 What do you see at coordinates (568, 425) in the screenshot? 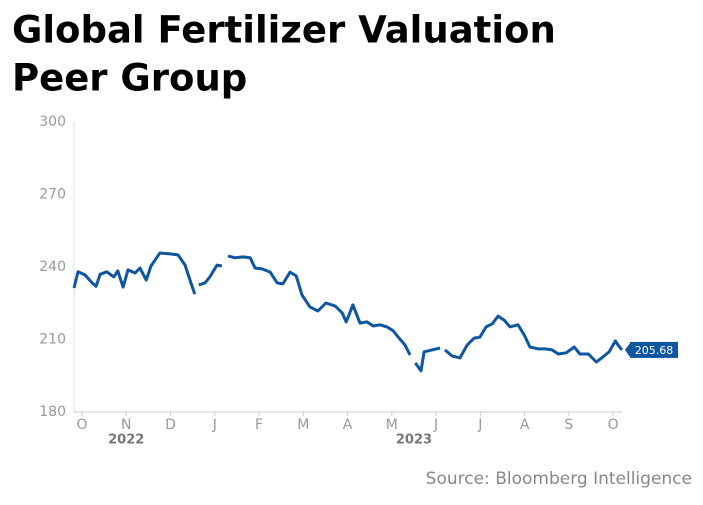
I see `x-tick-label: S` at bounding box center [568, 425].